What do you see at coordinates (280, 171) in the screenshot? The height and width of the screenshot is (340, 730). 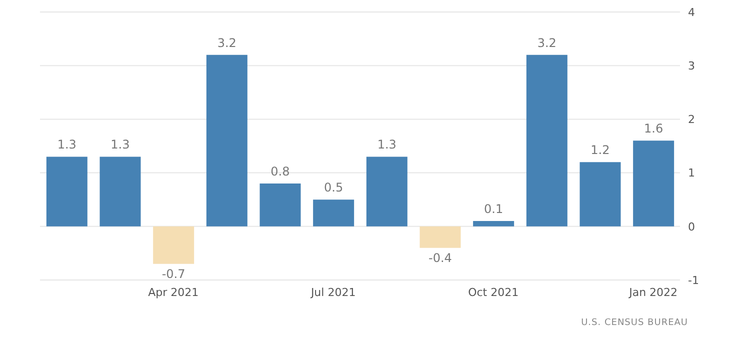 I see `data-label: 0.8` at bounding box center [280, 171].